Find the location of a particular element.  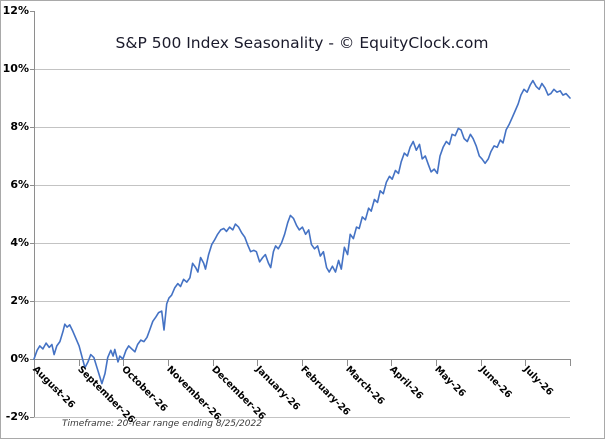

y-axis-label: 12% is located at coordinates (15, 10).